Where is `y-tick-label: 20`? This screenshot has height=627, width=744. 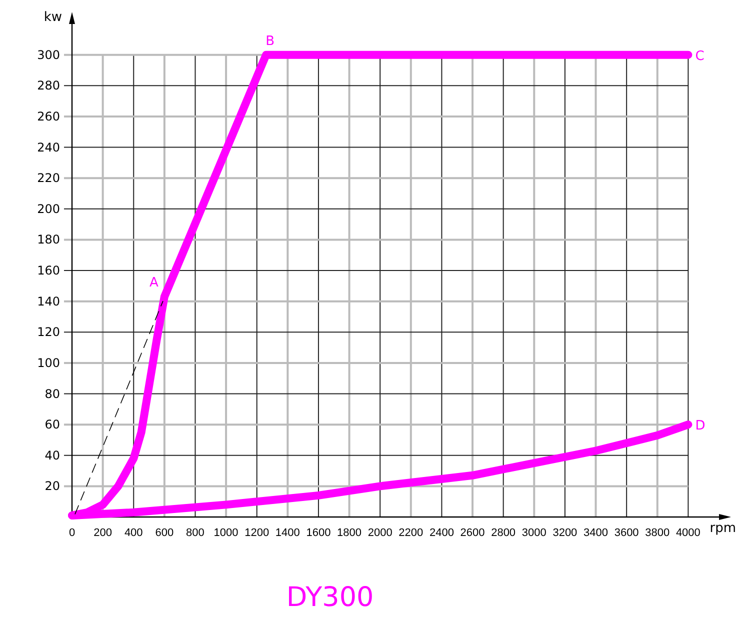 y-tick-label: 20 is located at coordinates (52, 486).